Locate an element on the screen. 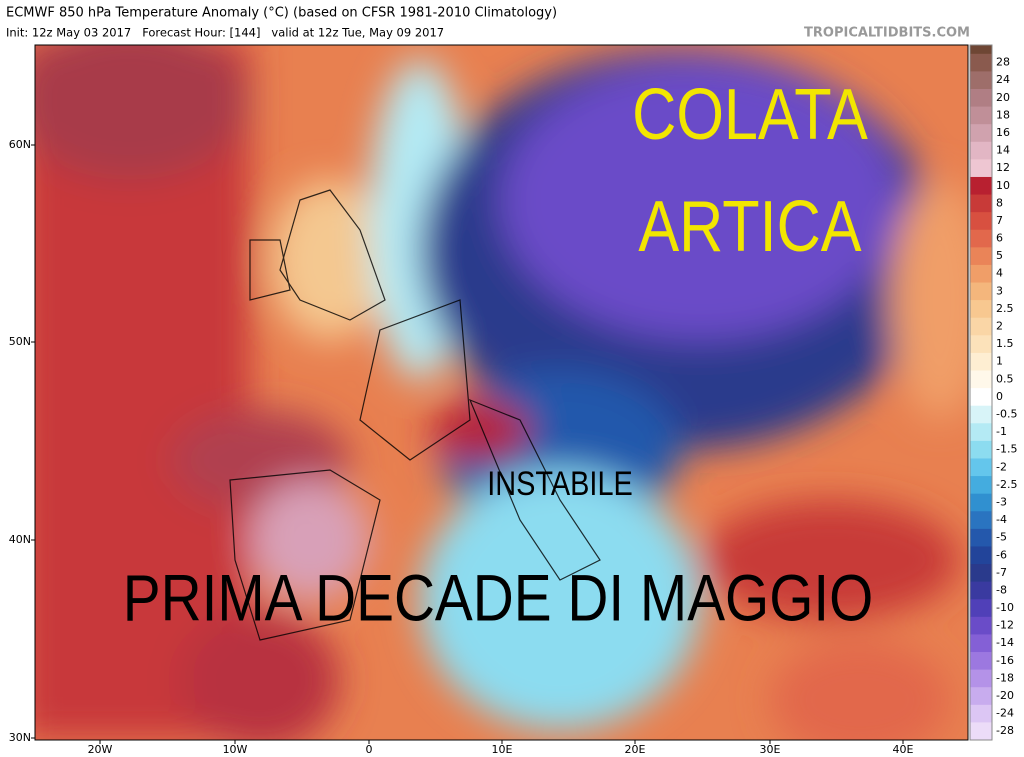 This screenshot has width=1024, height=757. colorbar-label: -20 is located at coordinates (1005, 695).